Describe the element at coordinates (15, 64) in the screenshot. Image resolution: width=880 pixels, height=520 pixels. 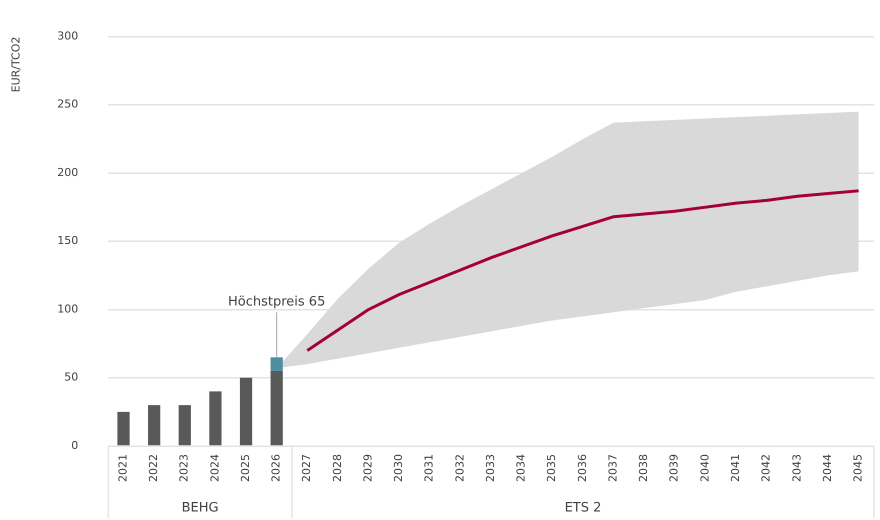
I see `y-axis-title: EUR/TCO2` at that location.